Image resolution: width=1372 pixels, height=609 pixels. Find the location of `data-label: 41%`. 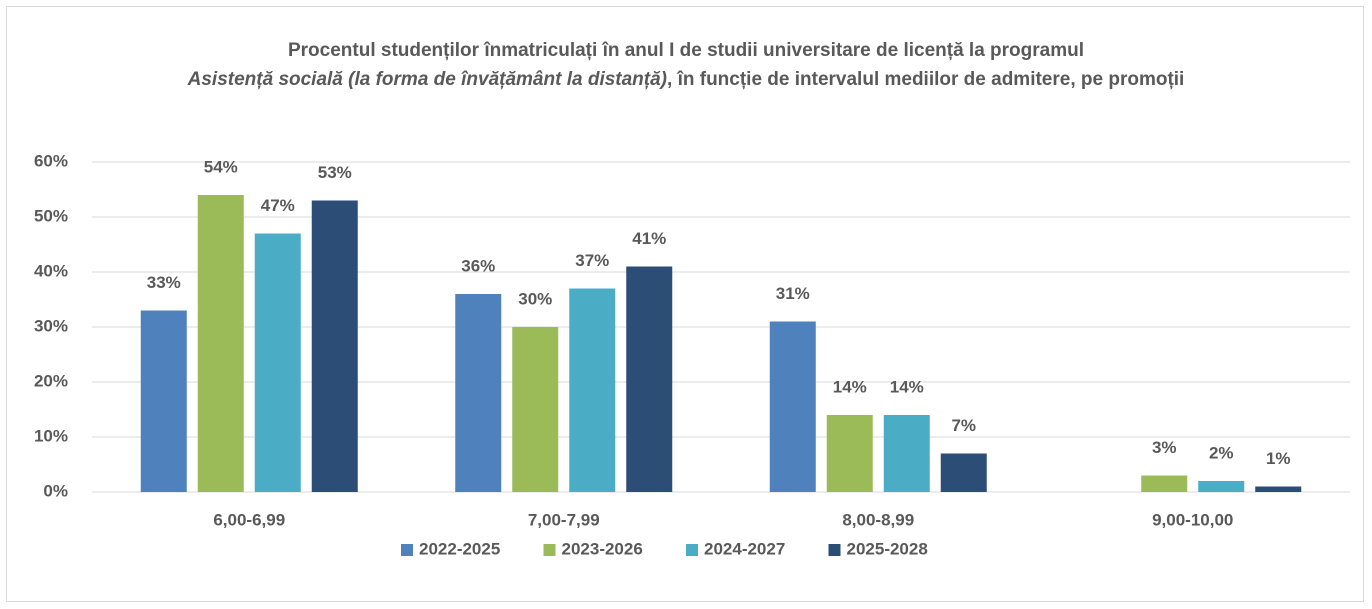

data-label: 41% is located at coordinates (649, 238).